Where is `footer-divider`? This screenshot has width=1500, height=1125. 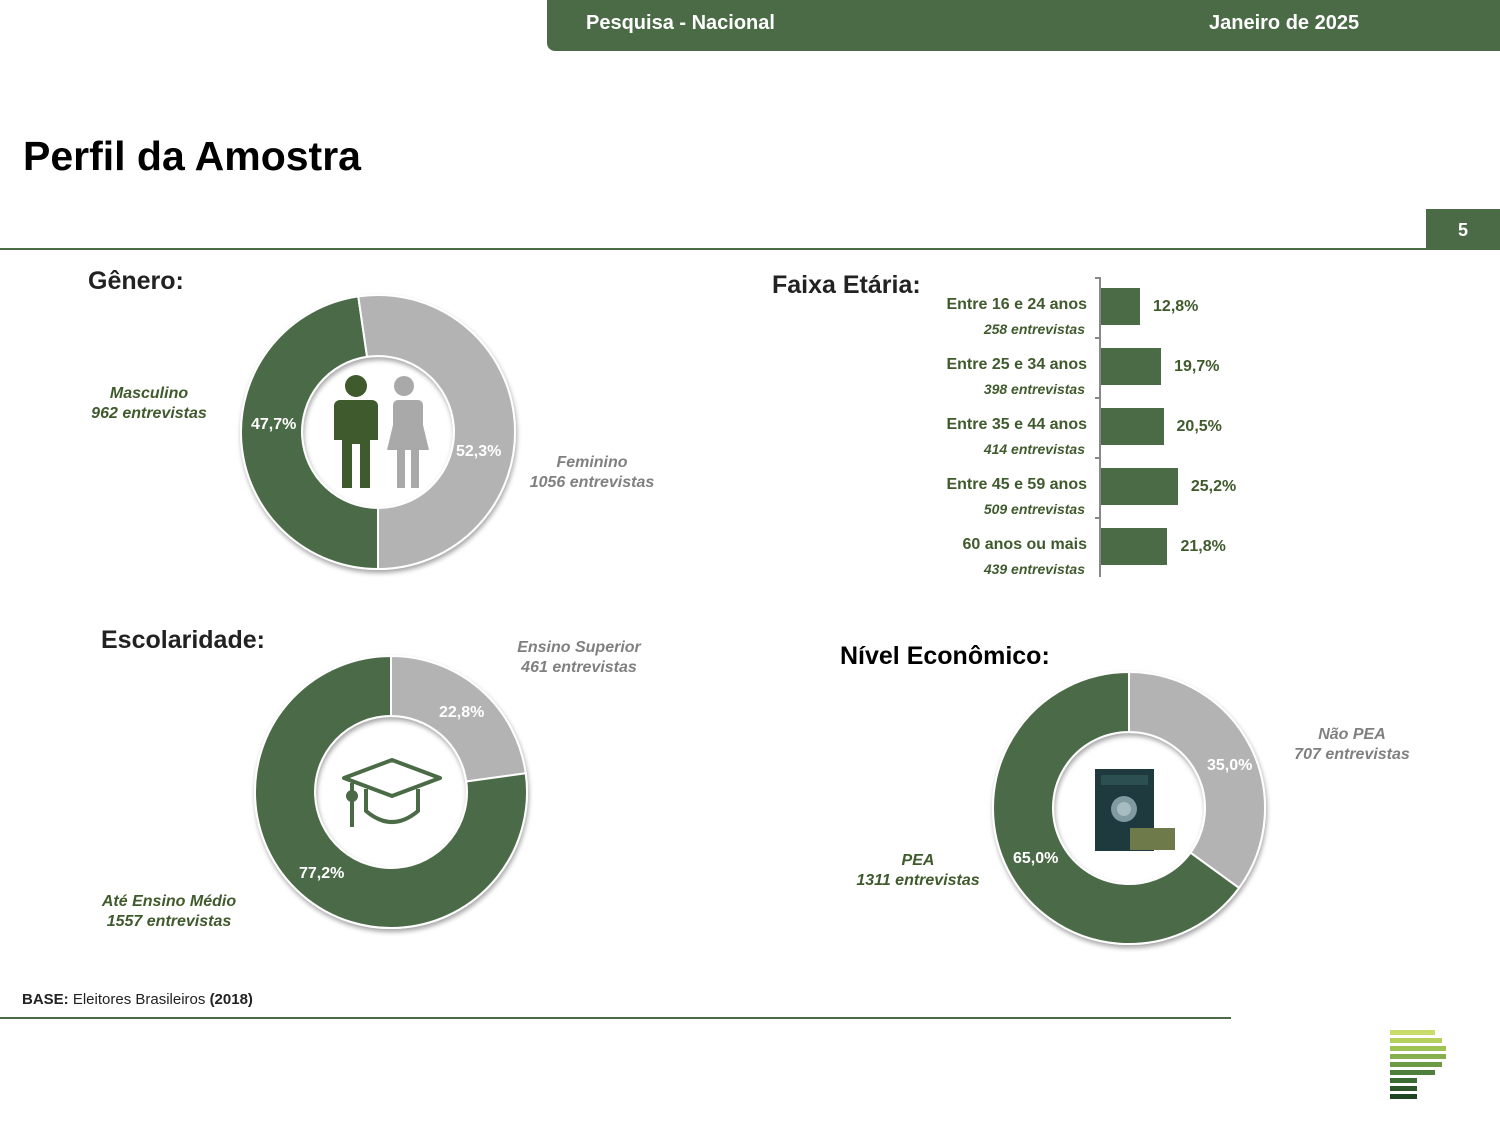
footer-divider is located at coordinates (615, 1018).